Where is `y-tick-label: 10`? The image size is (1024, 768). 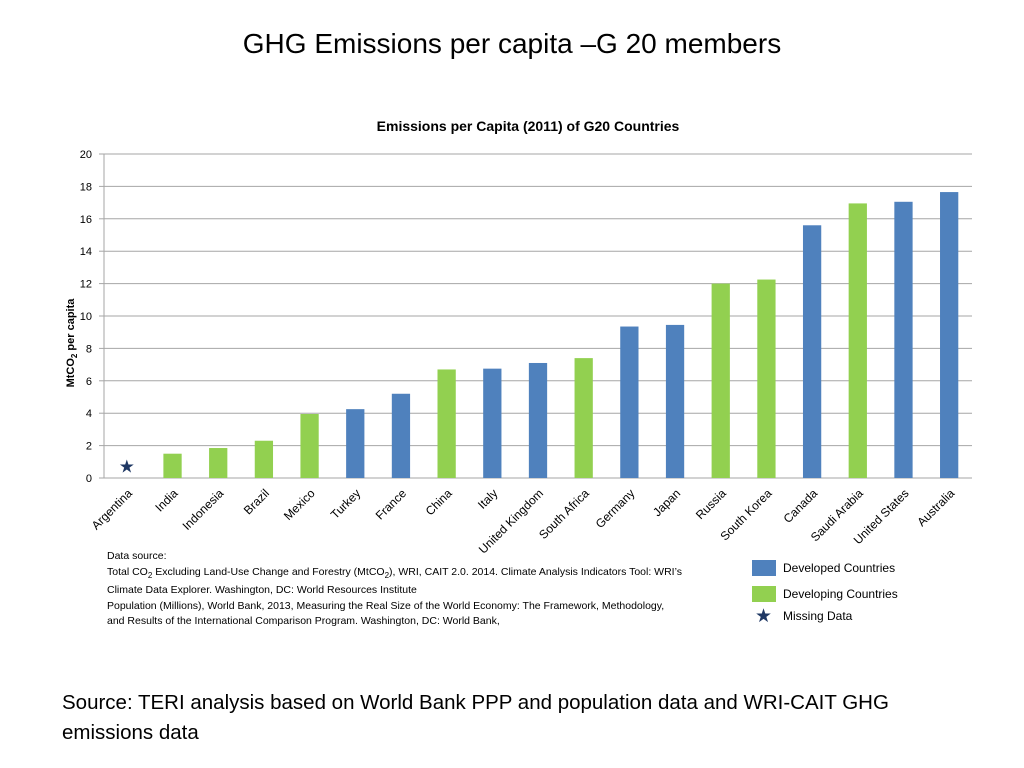
y-tick-label: 10 is located at coordinates (86, 317).